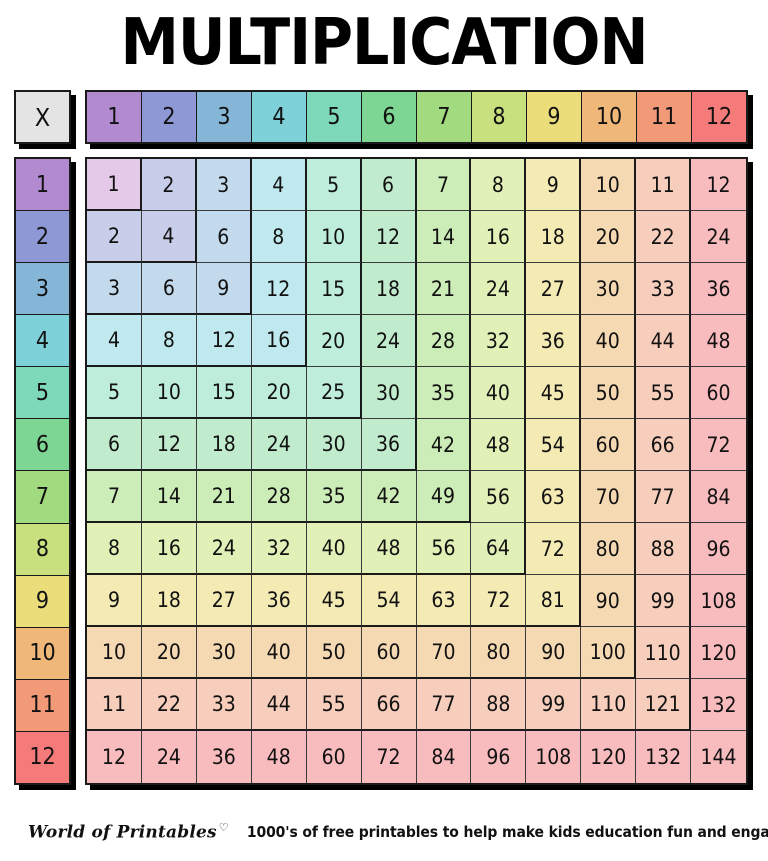 Image resolution: width=768 pixels, height=861 pixels. Describe the element at coordinates (609, 289) in the screenshot. I see `cell-r3-c10: 30` at that location.